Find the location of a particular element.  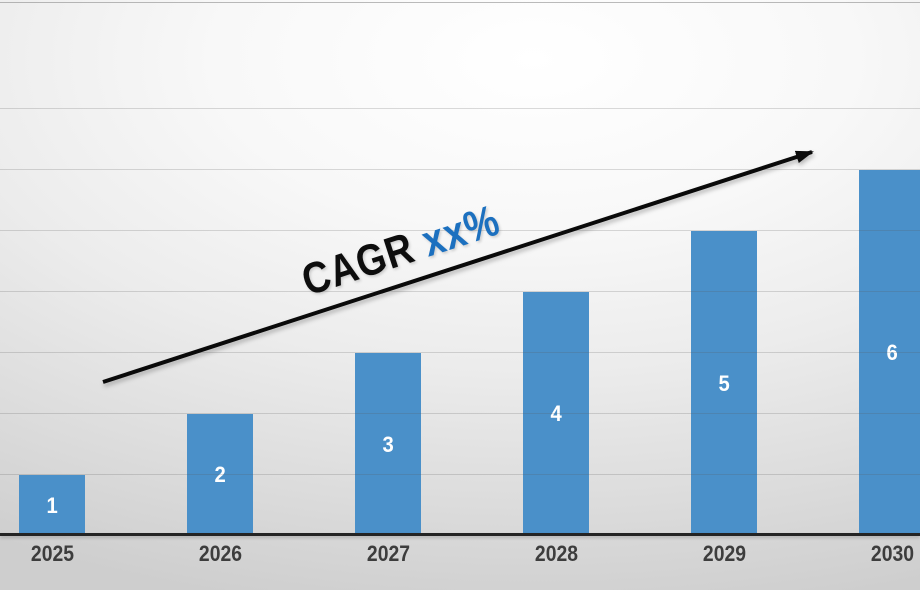

x-tick-label: 2029 is located at coordinates (724, 553).